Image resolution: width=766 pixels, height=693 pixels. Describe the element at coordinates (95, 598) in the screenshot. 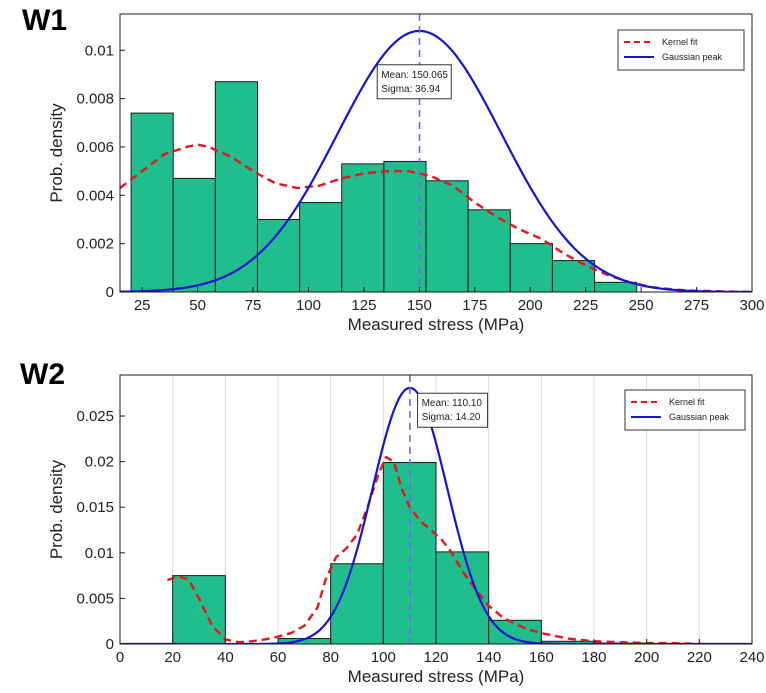

I see `y-tick-label: 0.005` at that location.